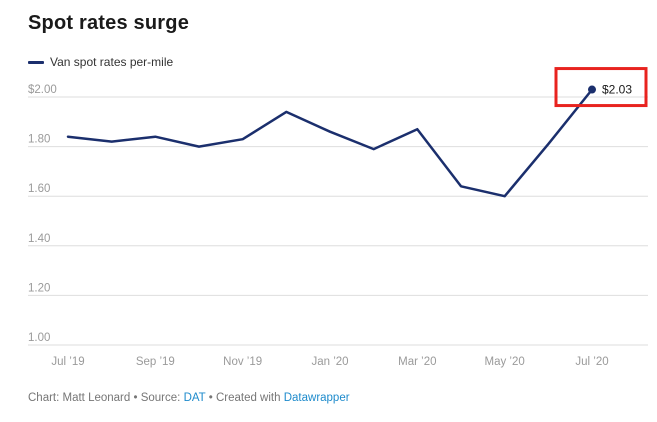 The image size is (657, 422). What do you see at coordinates (39, 189) in the screenshot?
I see `y-tick-label: 1.60` at bounding box center [39, 189].